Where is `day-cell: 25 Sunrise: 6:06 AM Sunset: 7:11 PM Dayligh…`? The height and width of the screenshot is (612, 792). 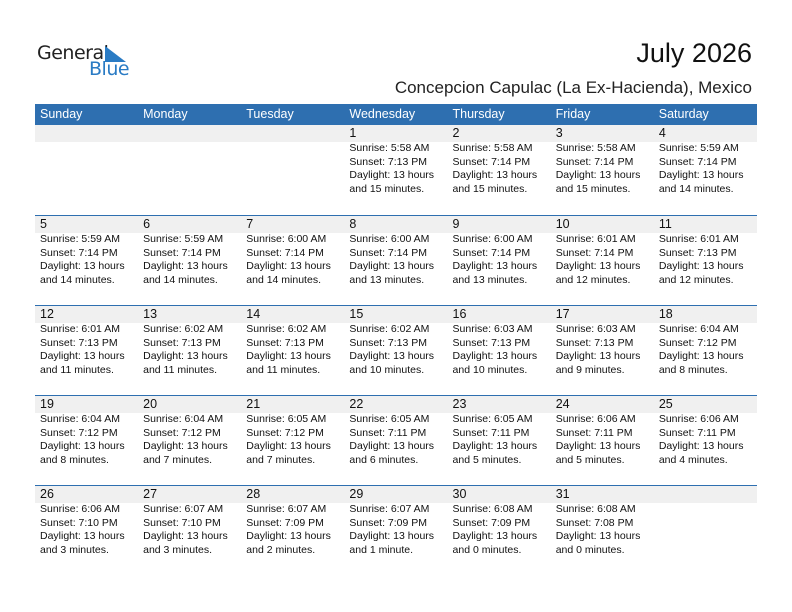 day-cell: 25 Sunrise: 6:06 AM Sunset: 7:11 PM Dayligh… is located at coordinates (705, 441).